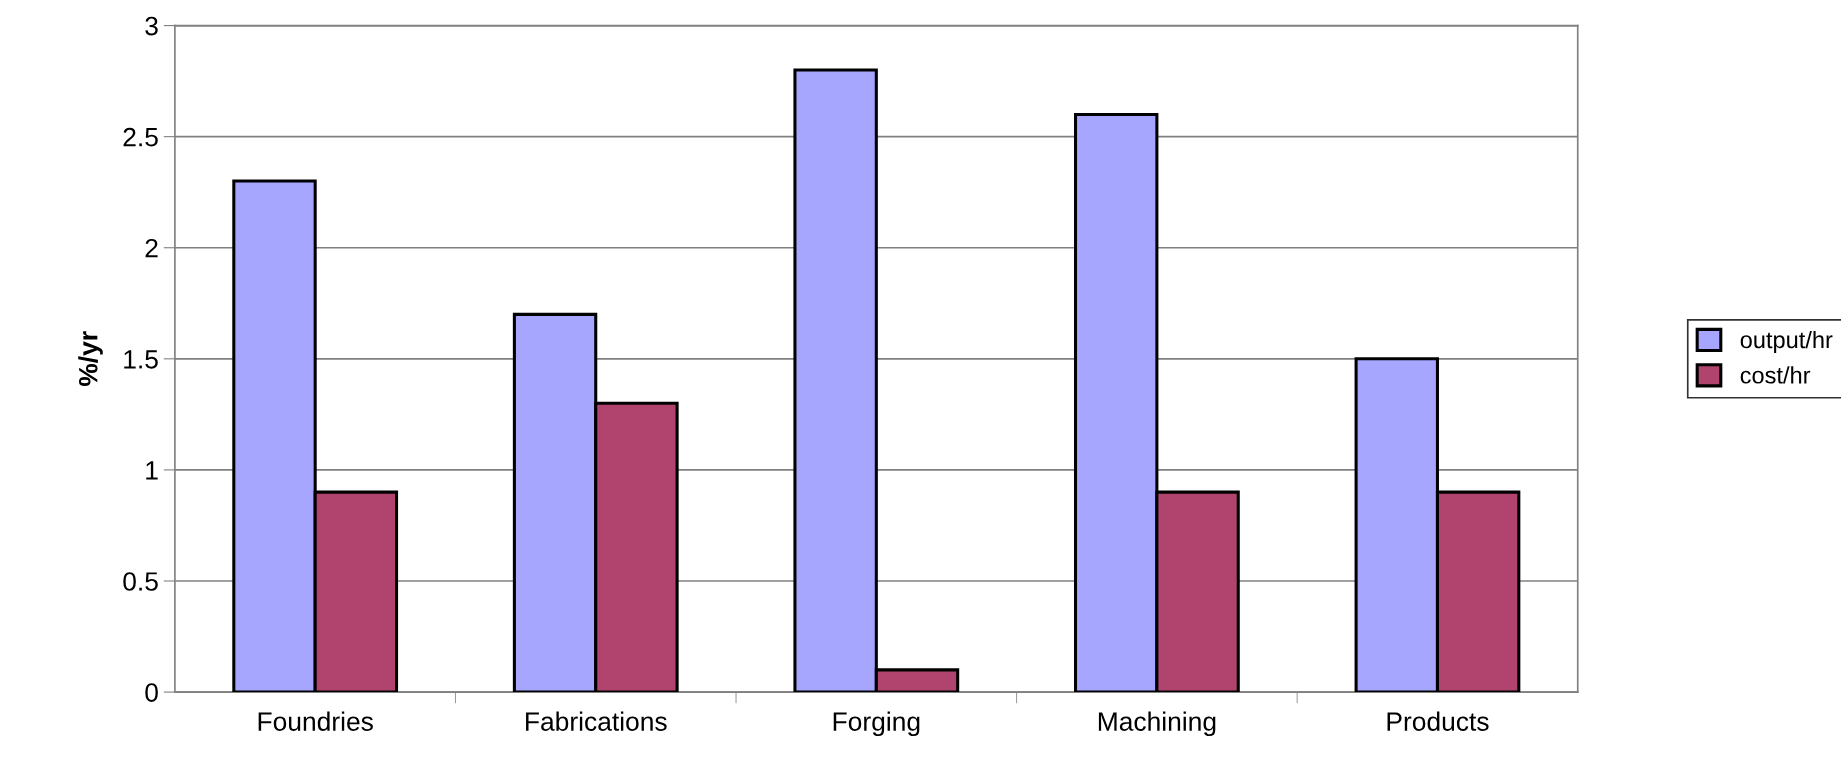 Image resolution: width=1841 pixels, height=775 pixels. I want to click on x-tick-label: Foundries, so click(315, 721).